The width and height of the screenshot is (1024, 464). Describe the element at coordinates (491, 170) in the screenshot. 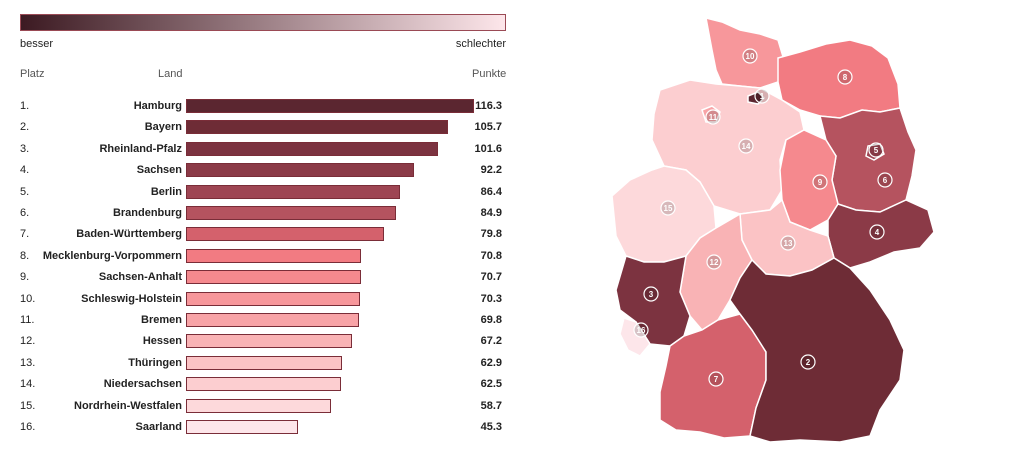

I see `score-value-label: 92.2` at that location.